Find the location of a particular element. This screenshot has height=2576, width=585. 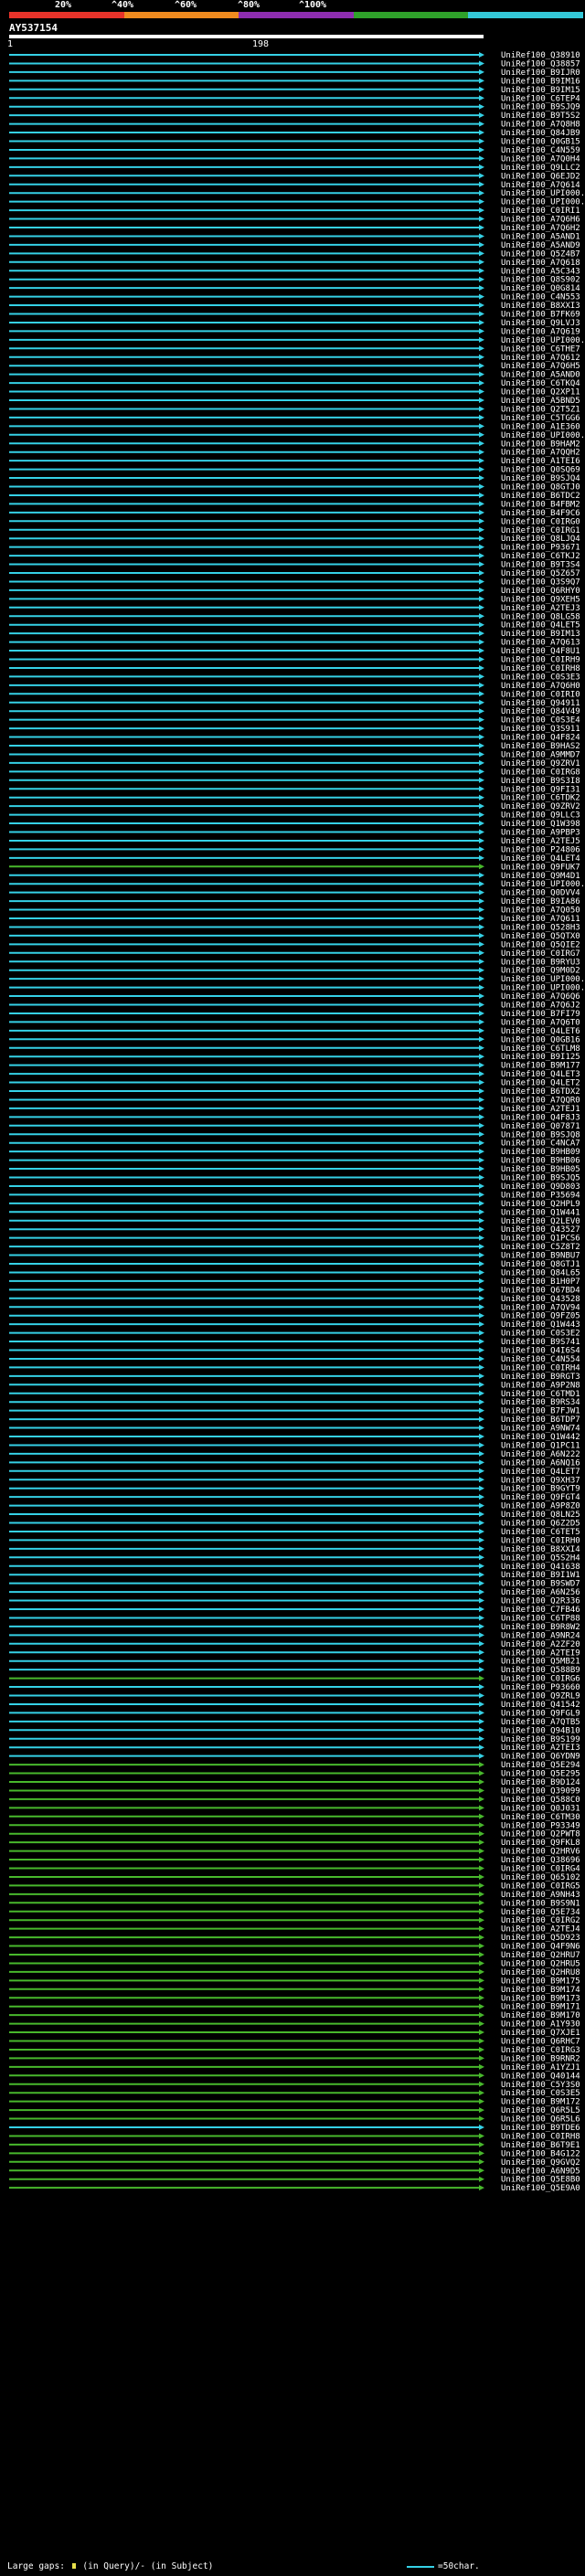

hit-row: UniRef100_Q1W441 is located at coordinates (295, 1212).